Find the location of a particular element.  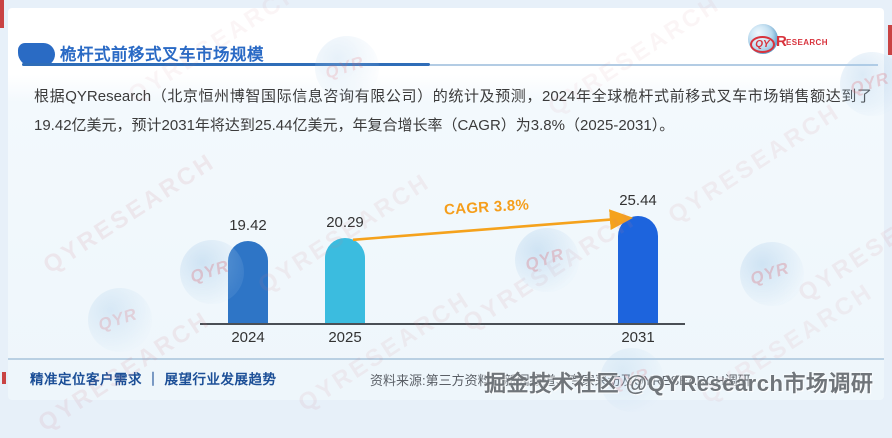

title-tab-shape is located at coordinates (36, 54).